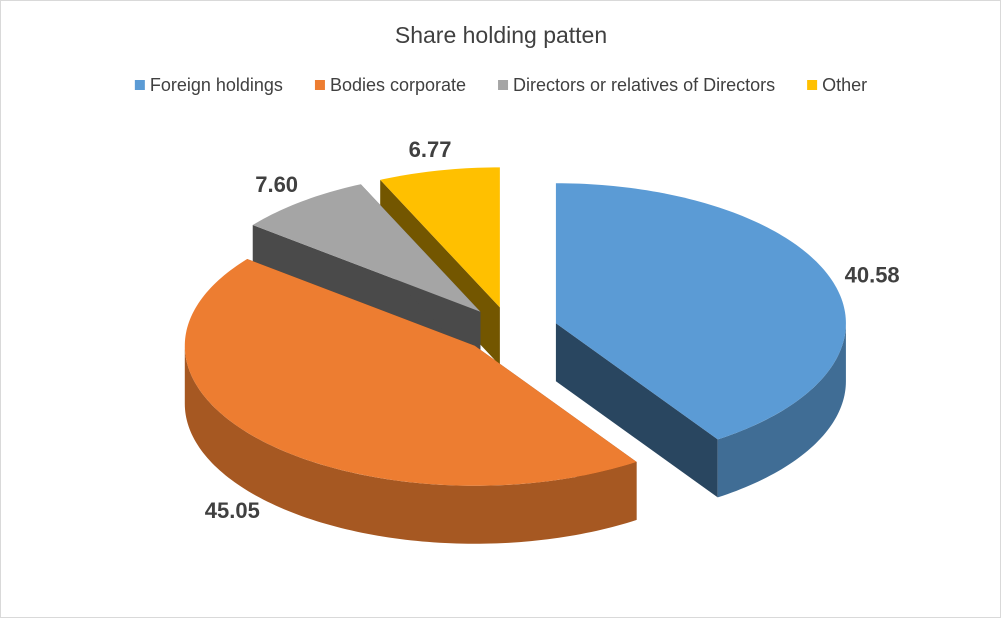 Image resolution: width=1002 pixels, height=619 pixels. Describe the element at coordinates (430, 149) in the screenshot. I see `data-label: 6.77` at that location.